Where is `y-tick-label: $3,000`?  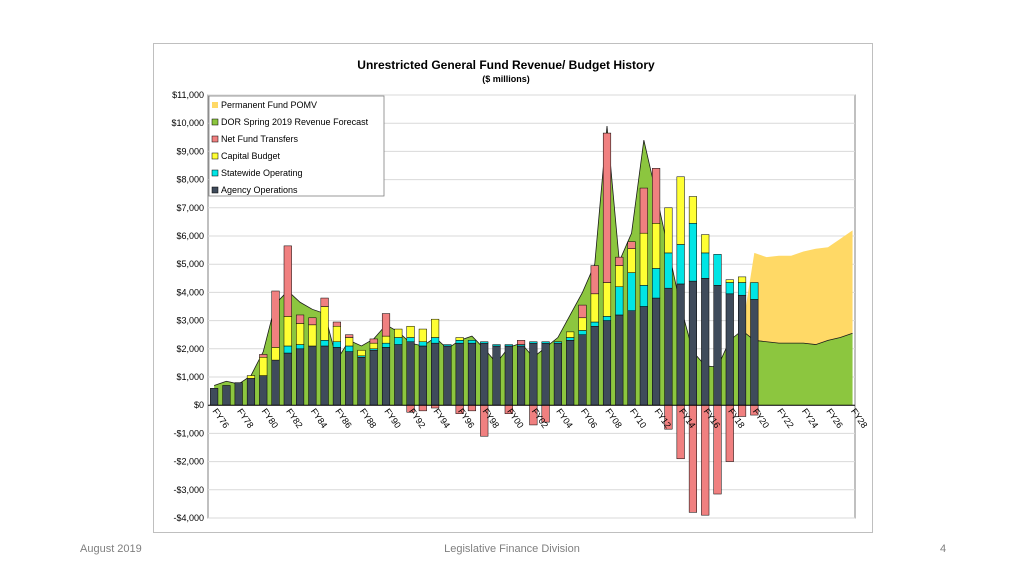 y-tick-label: $3,000 is located at coordinates (190, 321).